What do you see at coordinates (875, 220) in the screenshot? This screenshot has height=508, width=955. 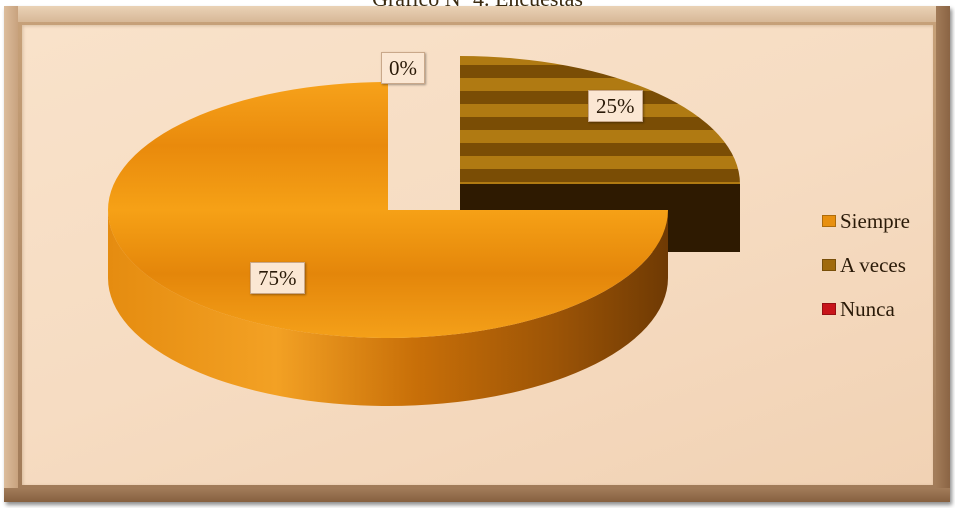 I see `legend-label-siempre: Siempre` at bounding box center [875, 220].